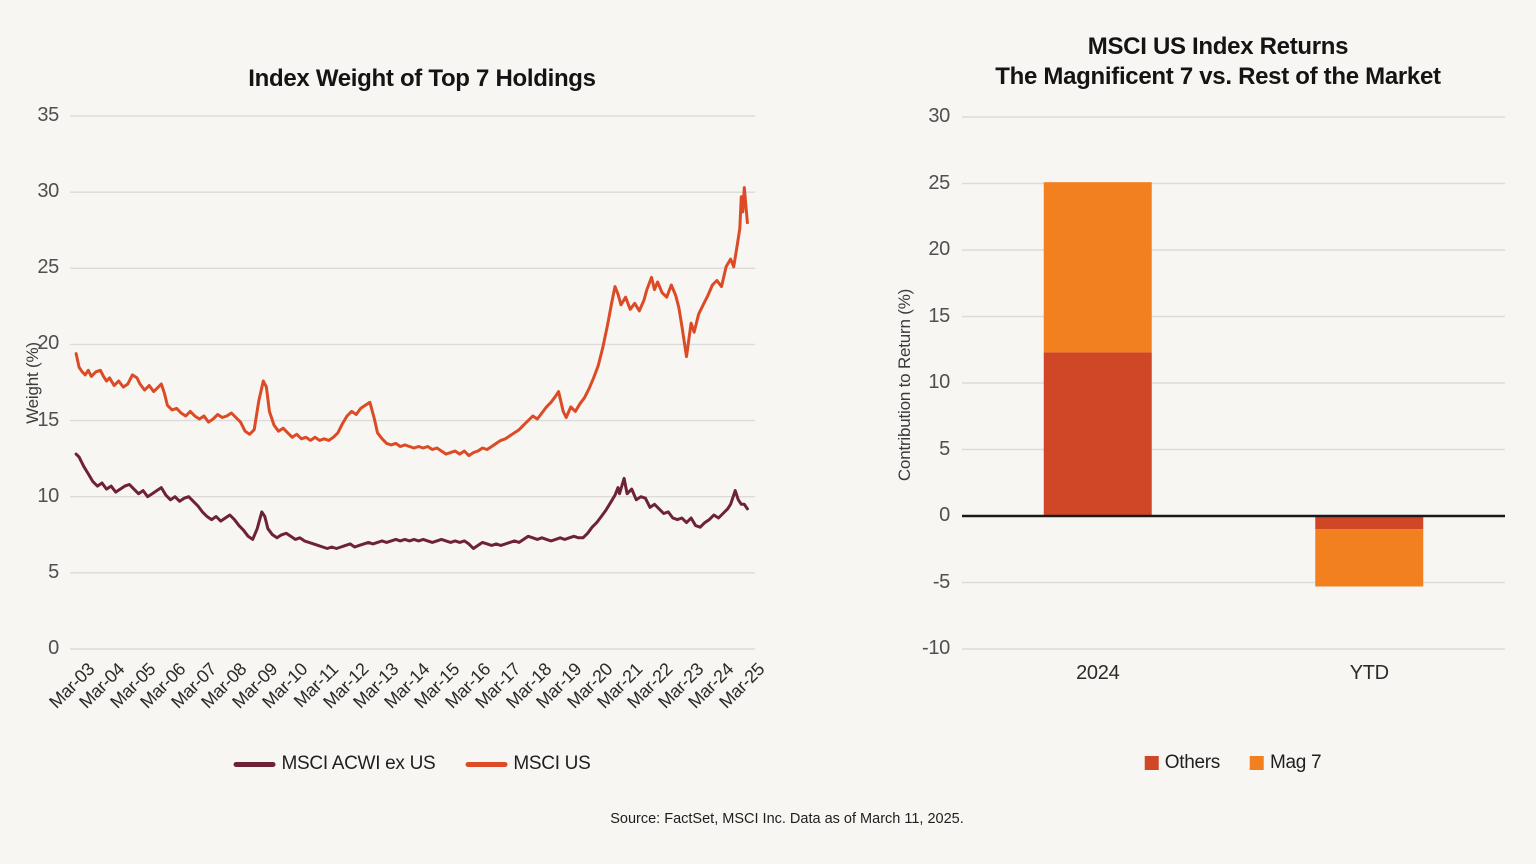  Describe the element at coordinates (48, 343) in the screenshot. I see `left-y-tick-20: 20` at that location.